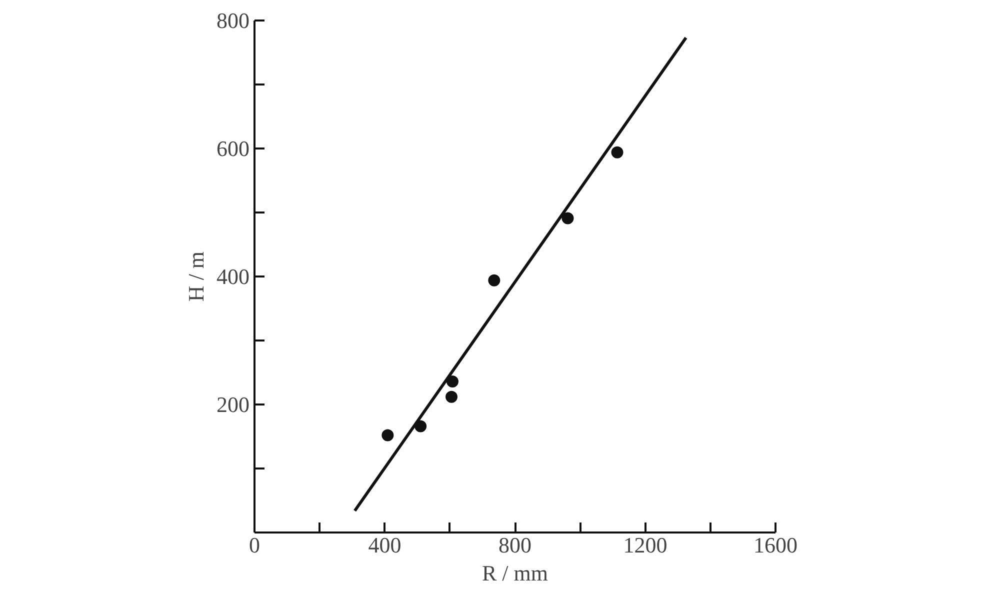  What do you see at coordinates (233, 148) in the screenshot?
I see `y-tick-label: 600` at bounding box center [233, 148].